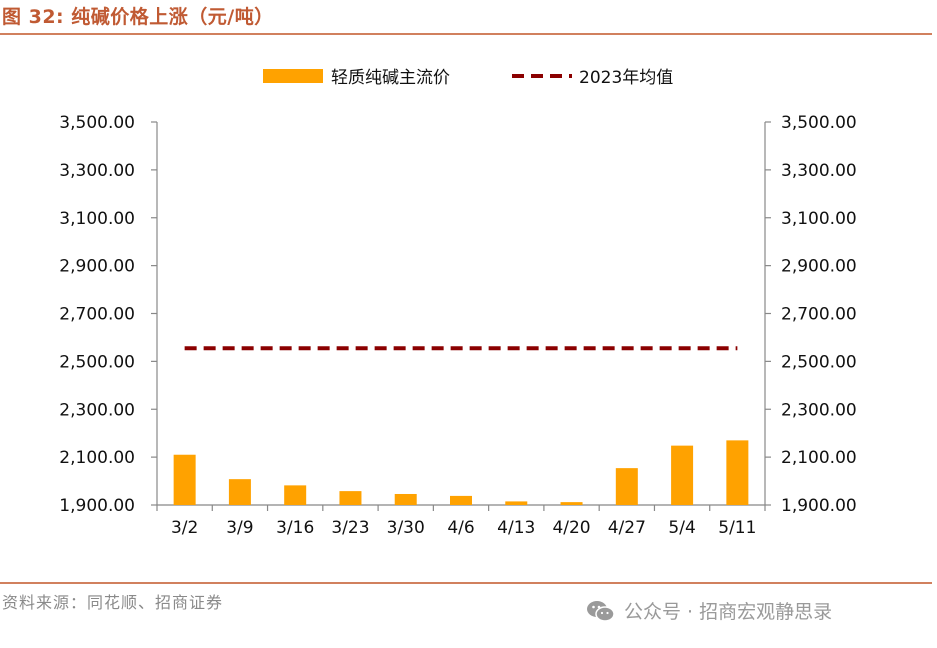  Describe the element at coordinates (819, 219) in the screenshot. I see `y-tick-label-right: 3,100.00` at that location.